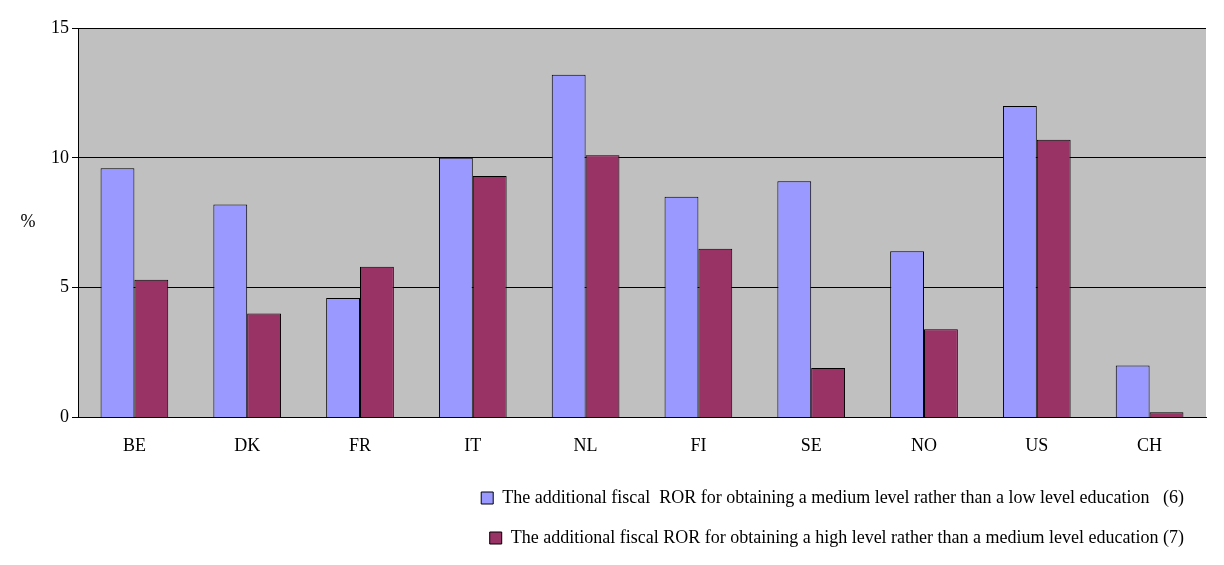 The height and width of the screenshot is (565, 1224). What do you see at coordinates (28, 221) in the screenshot?
I see `y-axis-title: %` at bounding box center [28, 221].